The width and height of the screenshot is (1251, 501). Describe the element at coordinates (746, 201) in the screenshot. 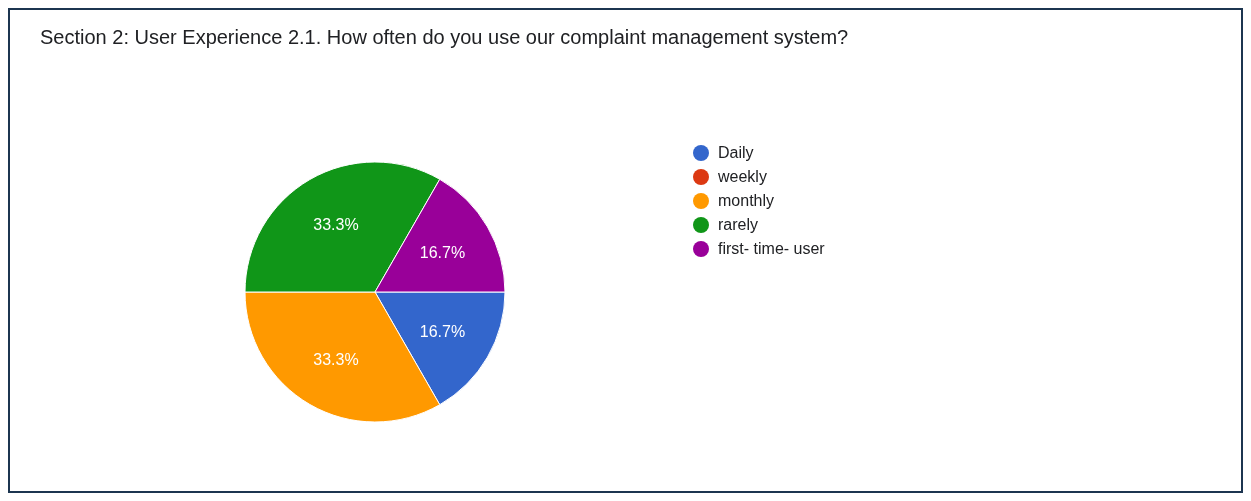

I see `legend-label: monthly` at that location.